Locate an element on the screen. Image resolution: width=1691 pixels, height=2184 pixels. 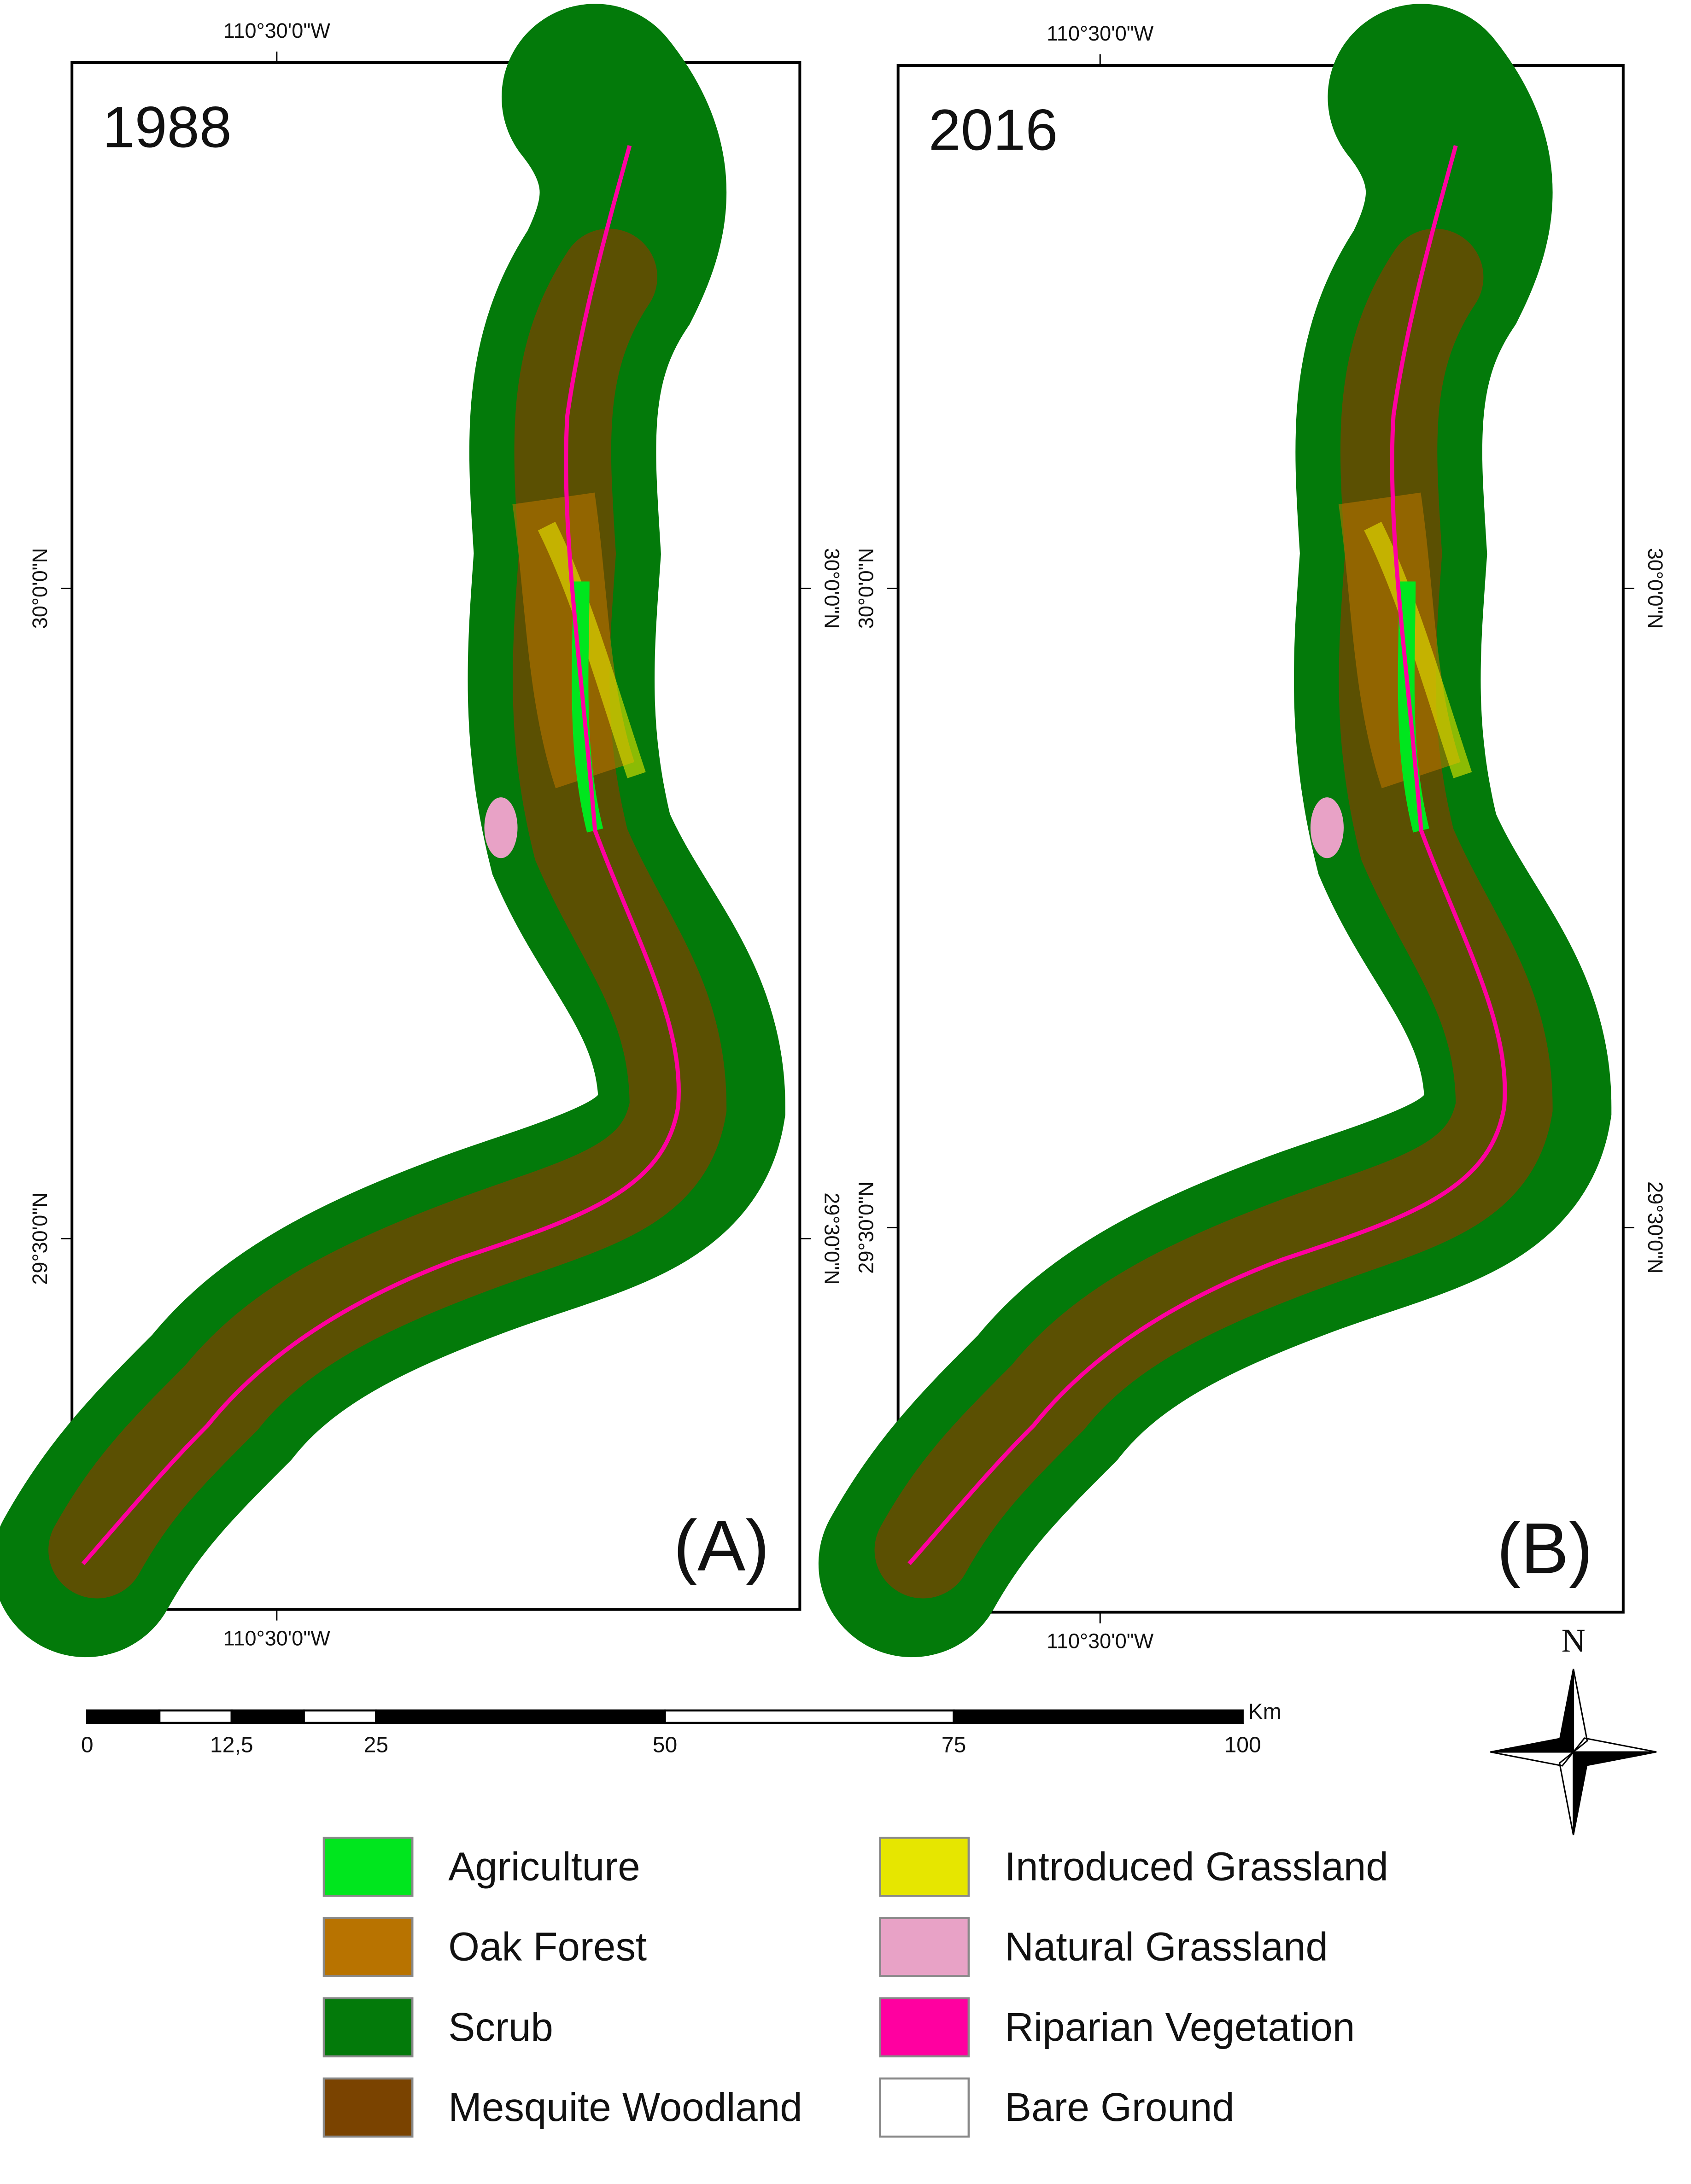
scale-label: 0 is located at coordinates (88, 1745).